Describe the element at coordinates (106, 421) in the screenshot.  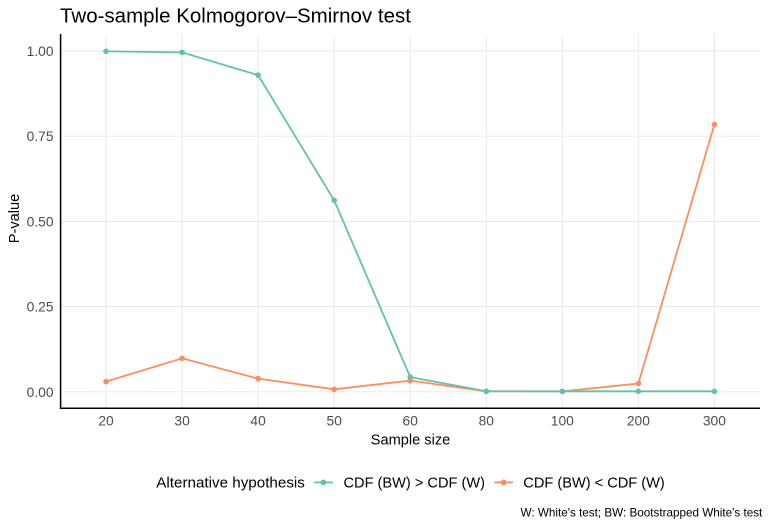
I see `svg-text: 20` at that location.